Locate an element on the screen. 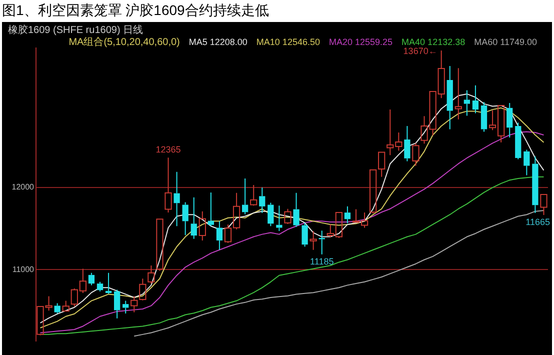 This screenshot has width=554, height=355. text: MA20 12559.25 is located at coordinates (360, 42).